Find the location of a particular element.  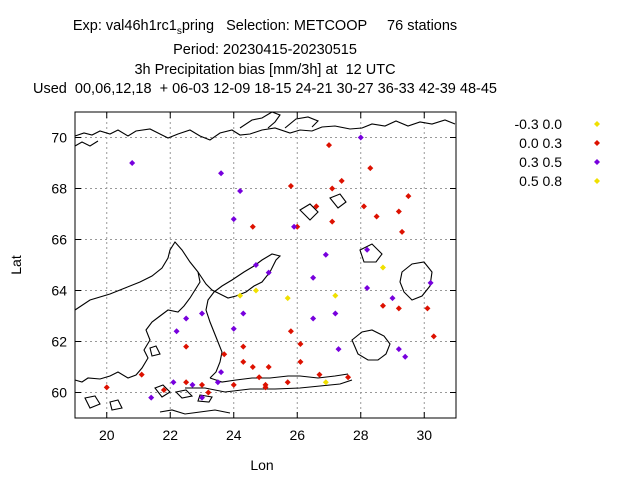

legend-label: 0.5 0.8 is located at coordinates (540, 181).